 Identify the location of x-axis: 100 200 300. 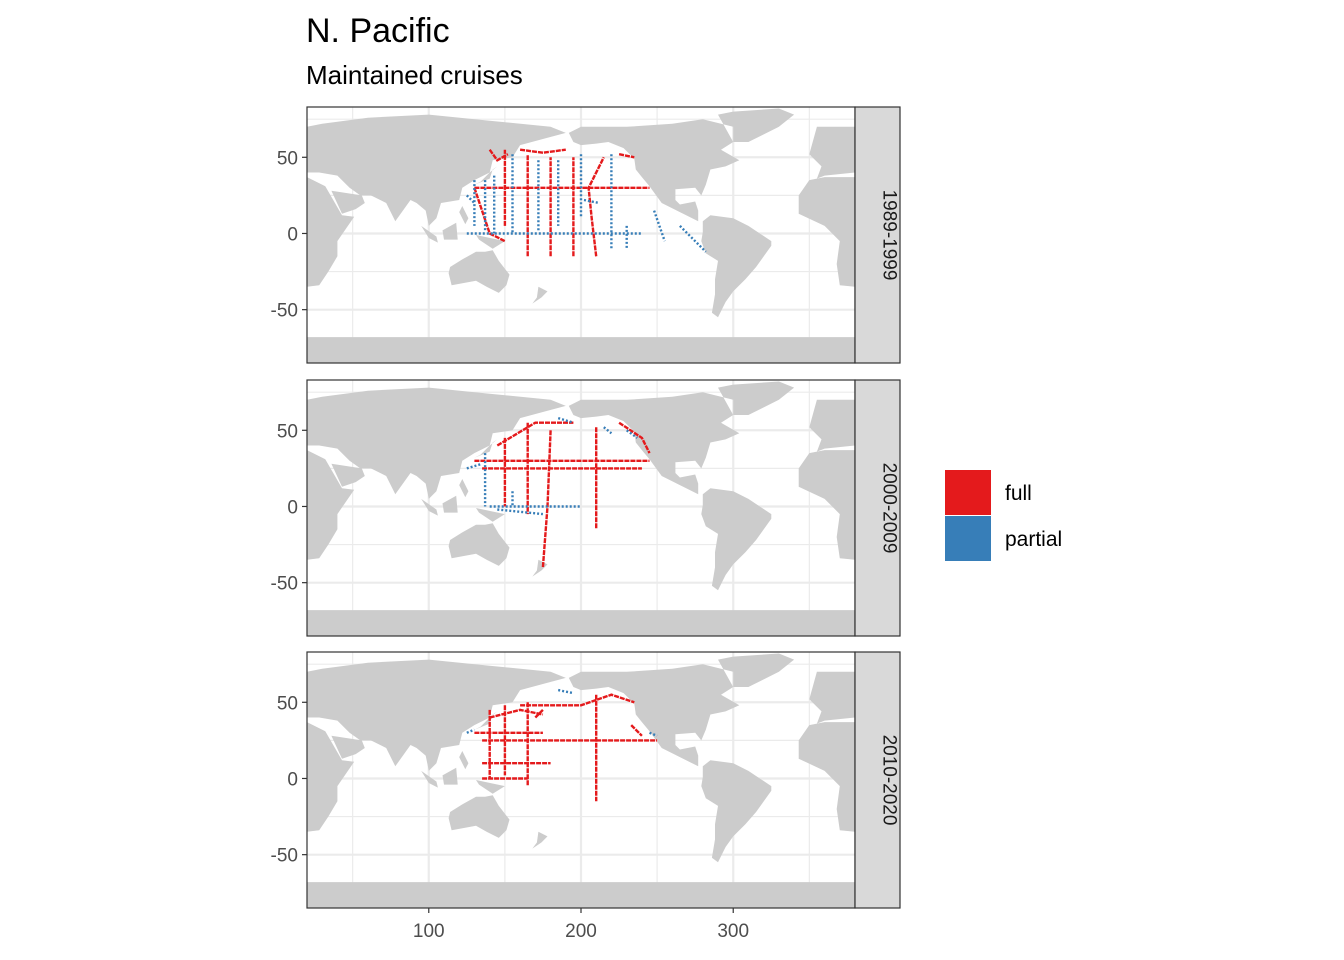
(581, 925).